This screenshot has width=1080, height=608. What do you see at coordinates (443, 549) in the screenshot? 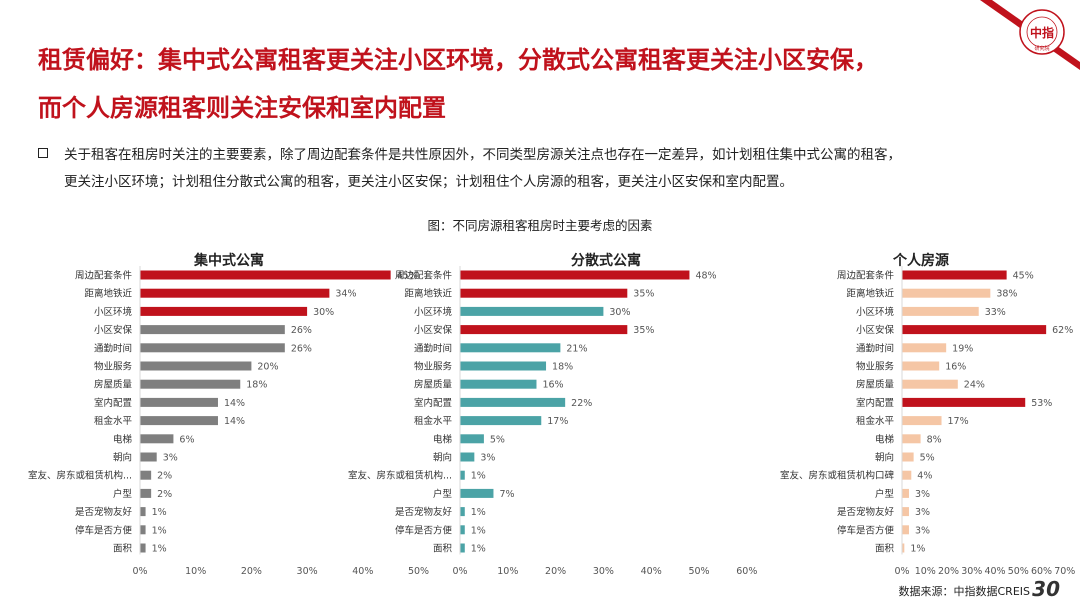
I see `category-label: 面积` at bounding box center [443, 549].